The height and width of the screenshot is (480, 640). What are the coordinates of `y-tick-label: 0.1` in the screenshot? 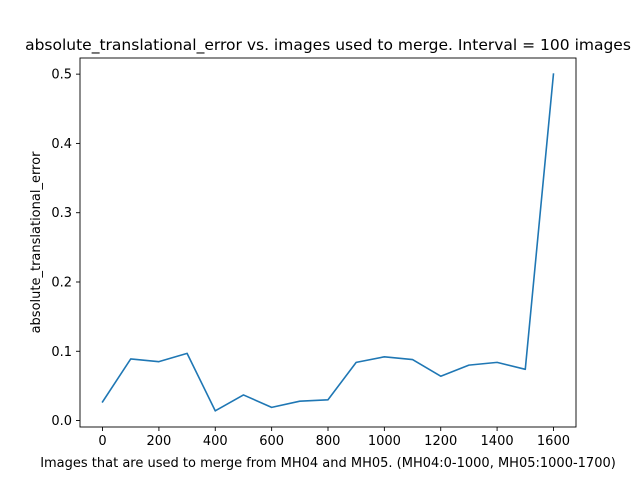 It's located at (61, 352).